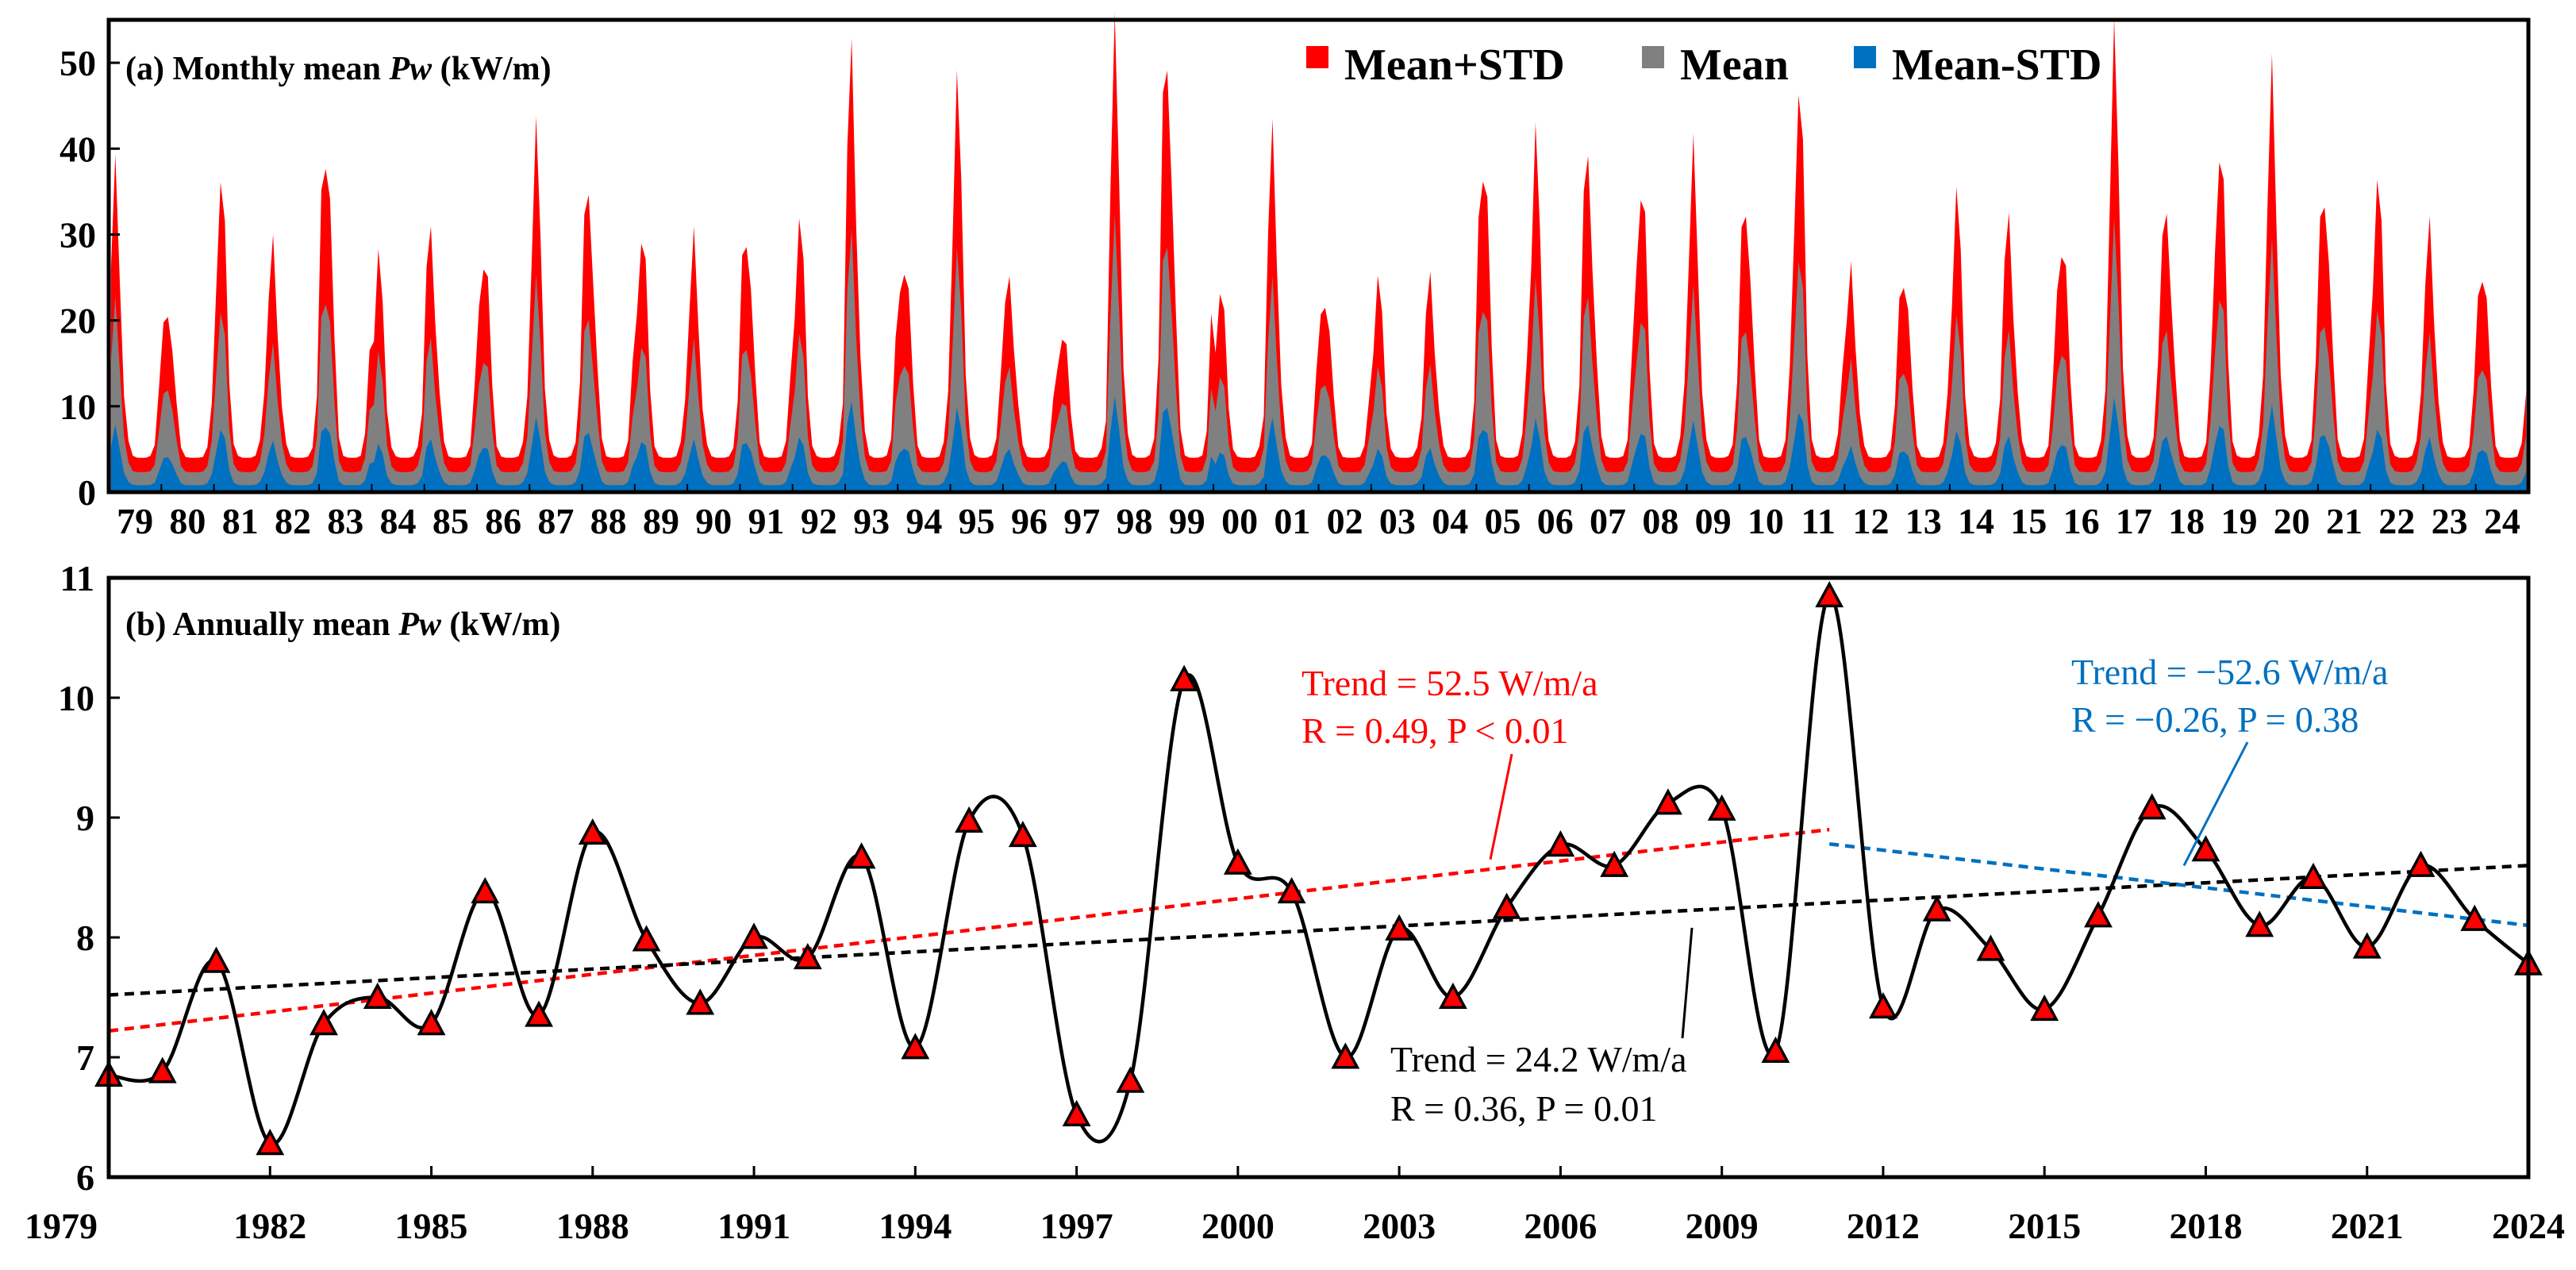 The width and height of the screenshot is (2576, 1270). Describe the element at coordinates (1187, 521) in the screenshot. I see `x-tick-label: 99` at that location.